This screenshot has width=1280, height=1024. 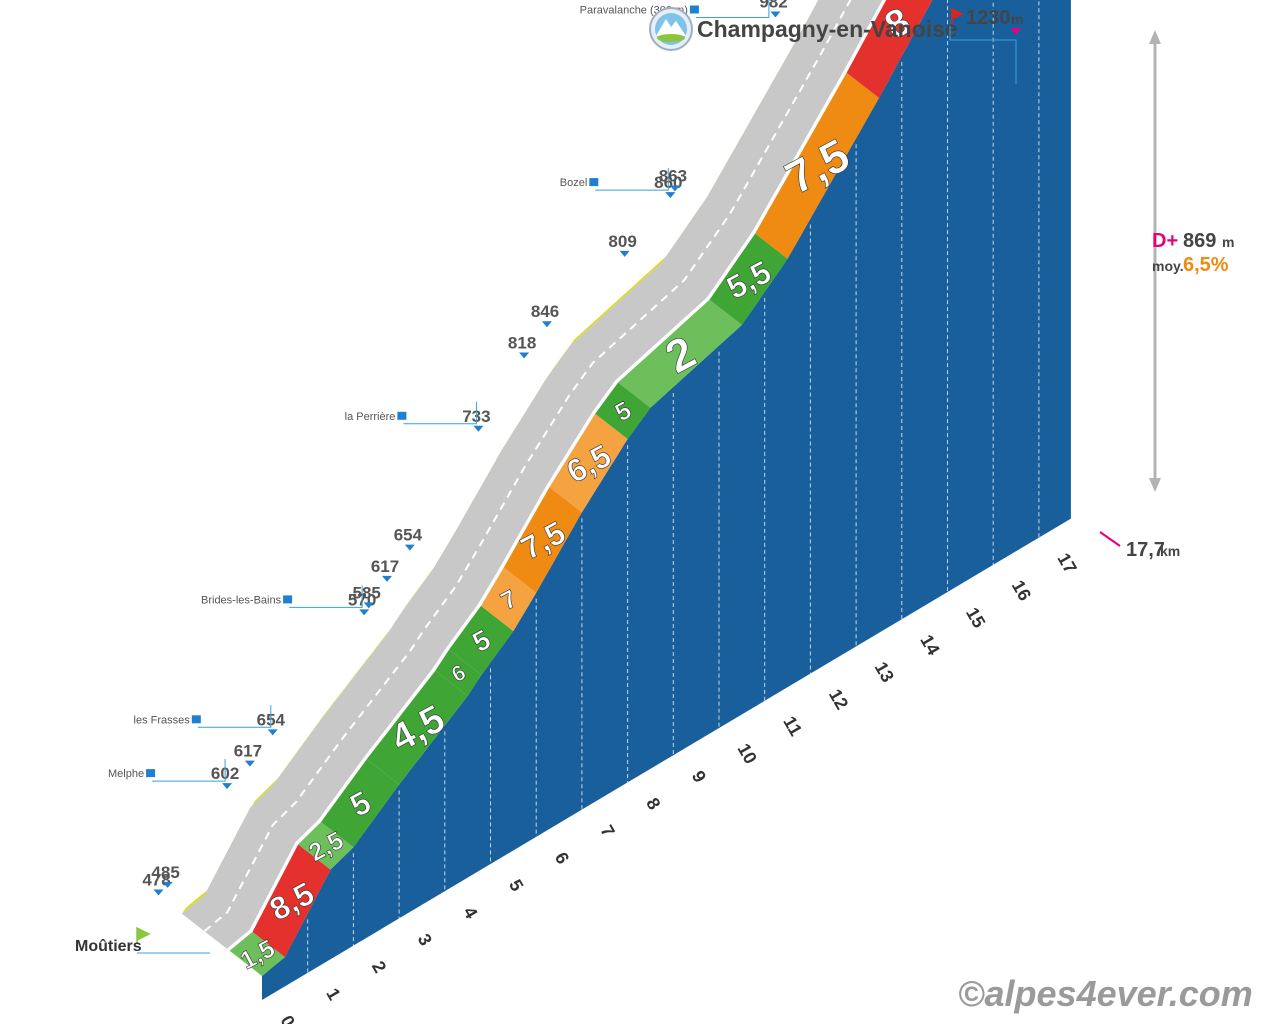 What do you see at coordinates (545, 311) in the screenshot?
I see `altitude-label: 846` at bounding box center [545, 311].